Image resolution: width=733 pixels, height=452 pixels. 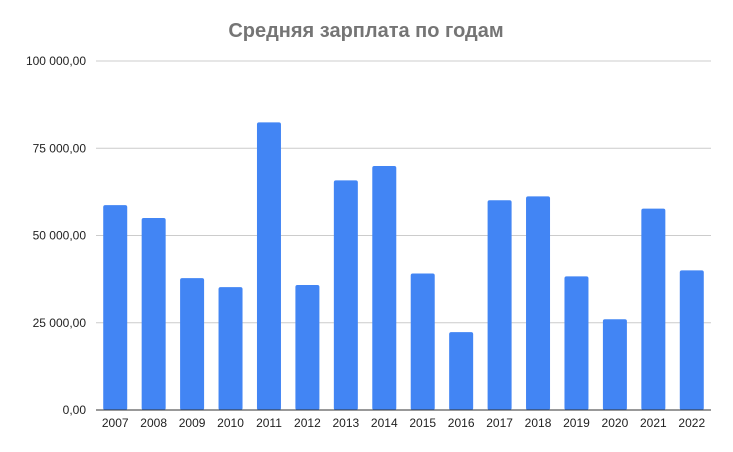 I want to click on bar-2011, so click(x=268, y=266).